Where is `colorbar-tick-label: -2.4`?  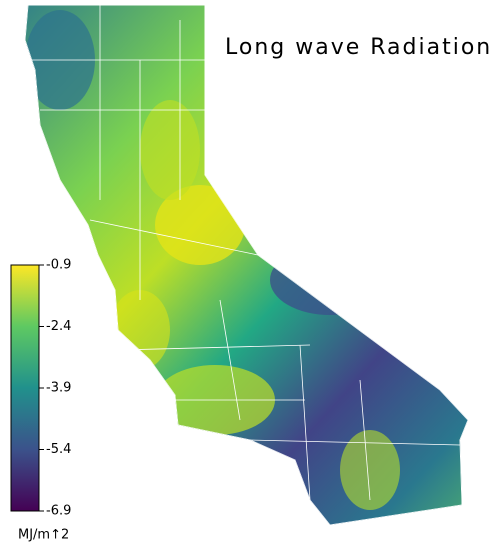 colorbar-tick-label: -2.4 is located at coordinates (58, 326).